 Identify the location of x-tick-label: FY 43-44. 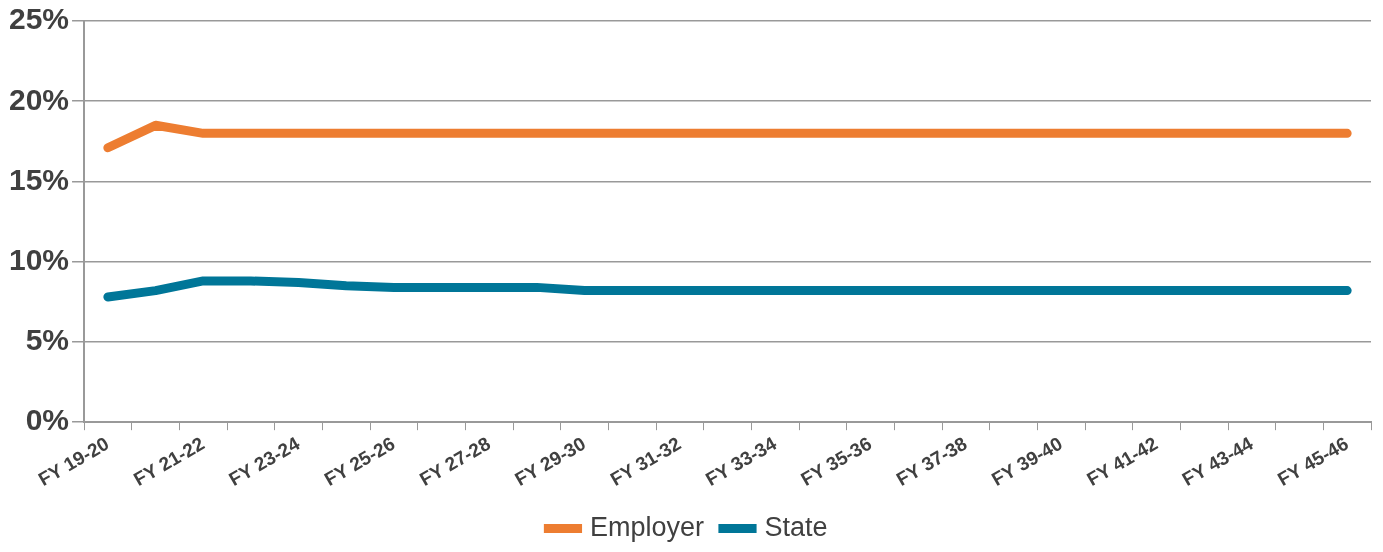
(1217, 461).